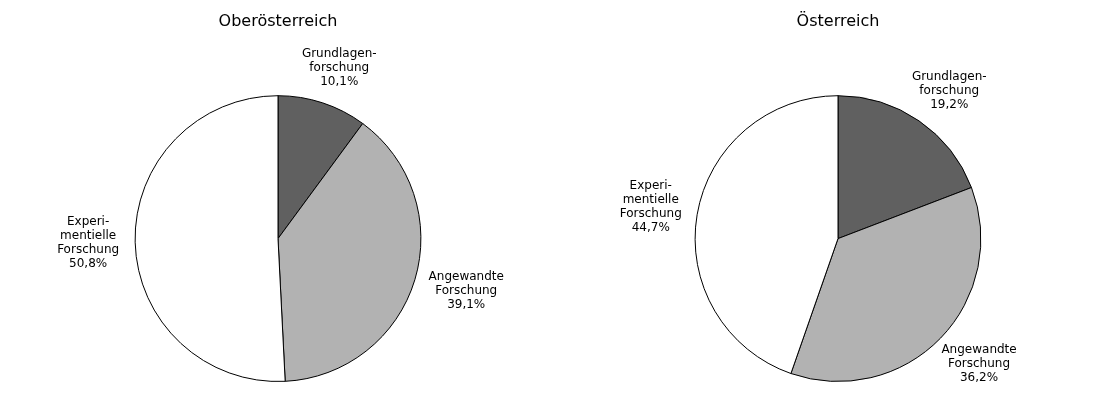 The height and width of the screenshot is (412, 1101). What do you see at coordinates (838, 20) in the screenshot?
I see `chart-title: Österreich` at bounding box center [838, 20].